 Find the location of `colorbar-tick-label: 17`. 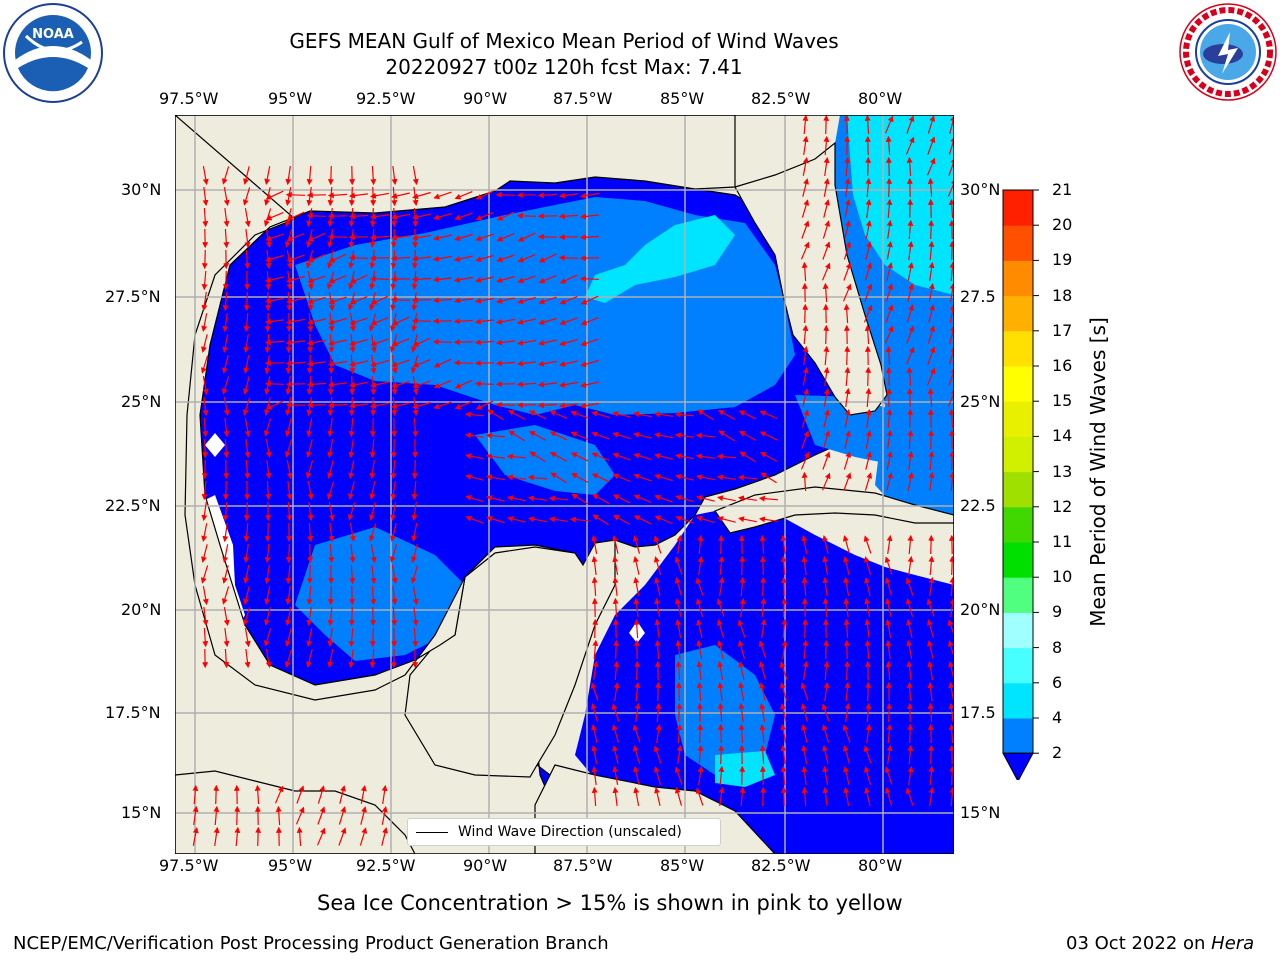

colorbar-tick-label: 17 is located at coordinates (1062, 330).